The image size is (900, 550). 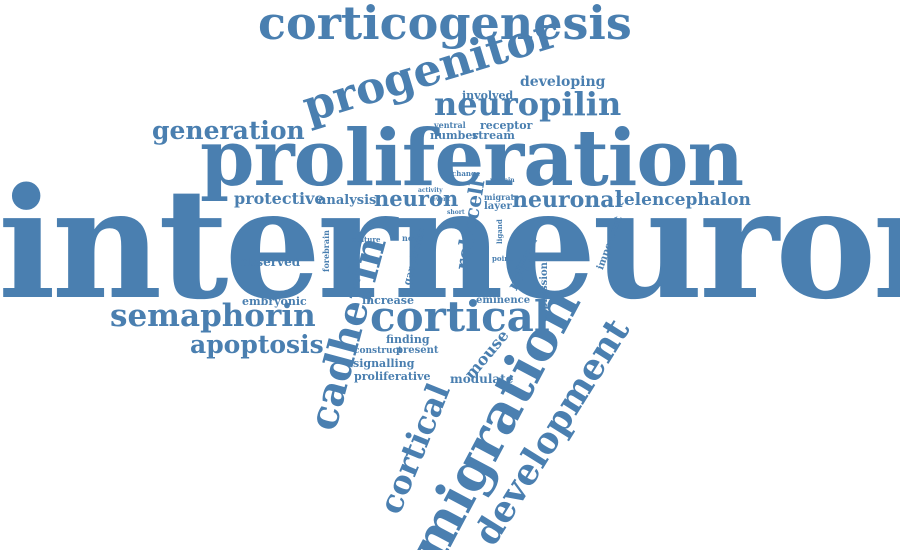 I want to click on word-receptor: receptor, so click(x=506, y=125).